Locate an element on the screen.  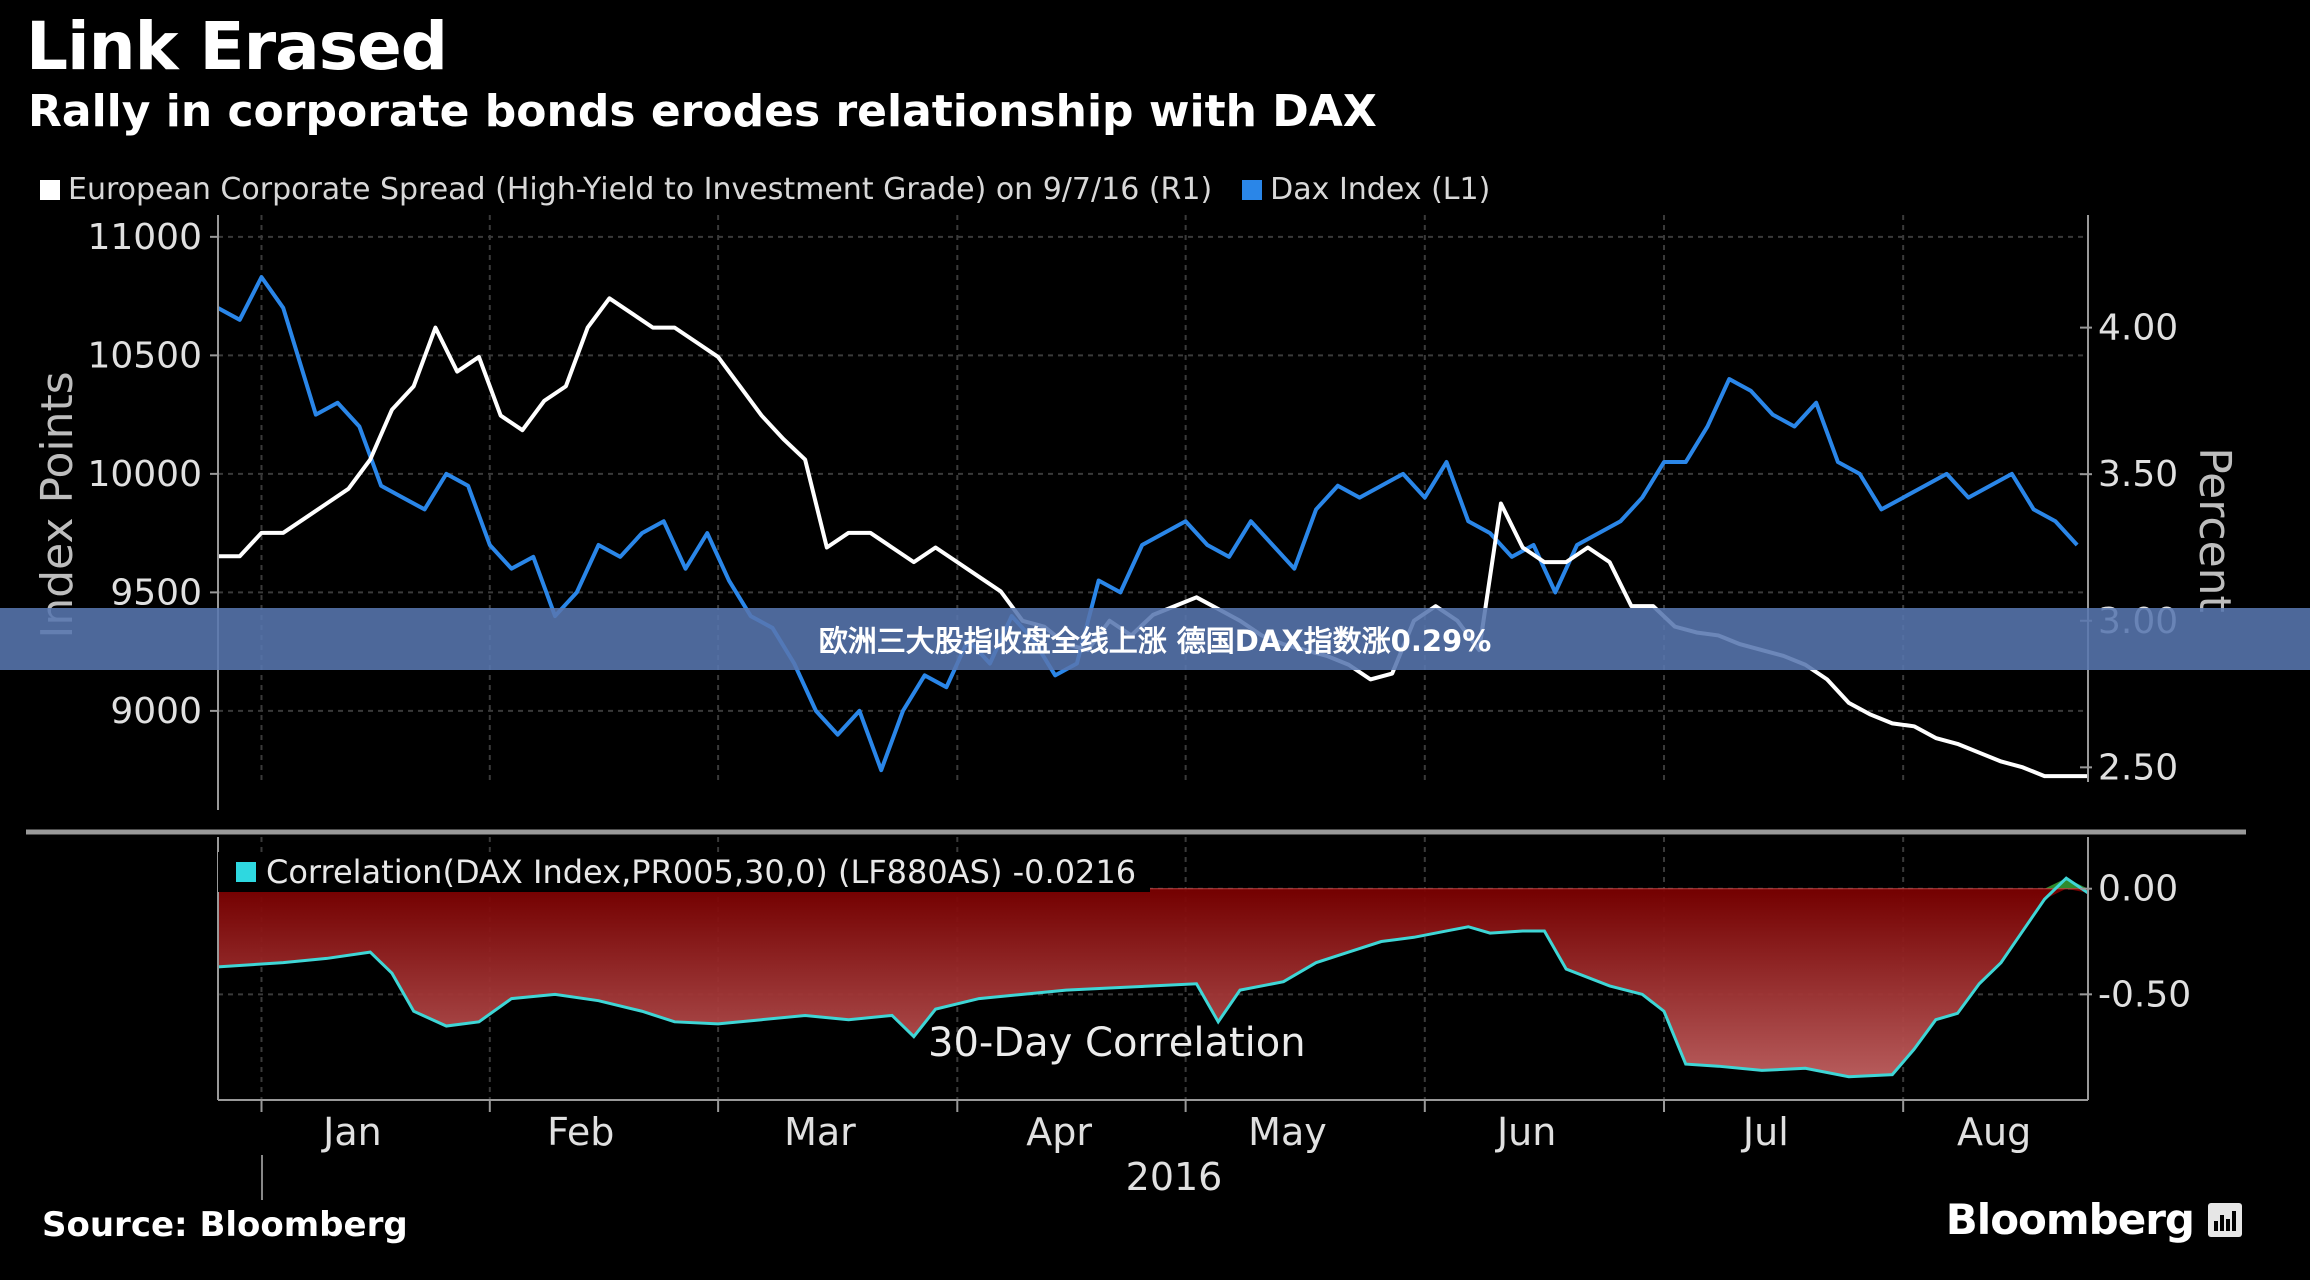
y-axis-title-left: Index Points is located at coordinates (57, 504).